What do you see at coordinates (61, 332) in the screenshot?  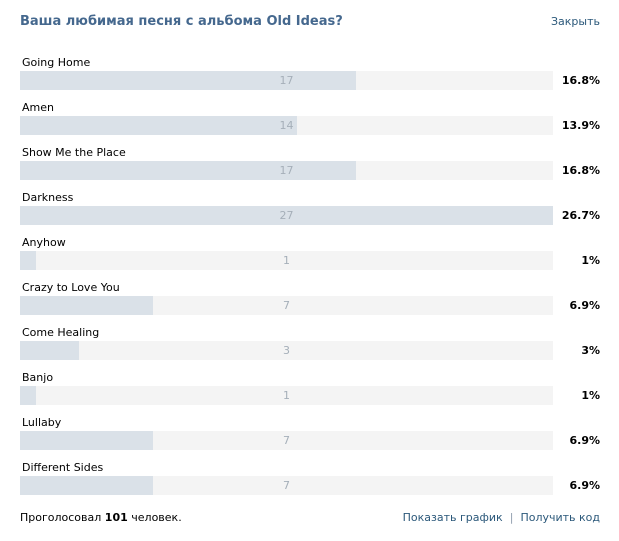 I see `poll-option-label: Come Healing` at bounding box center [61, 332].